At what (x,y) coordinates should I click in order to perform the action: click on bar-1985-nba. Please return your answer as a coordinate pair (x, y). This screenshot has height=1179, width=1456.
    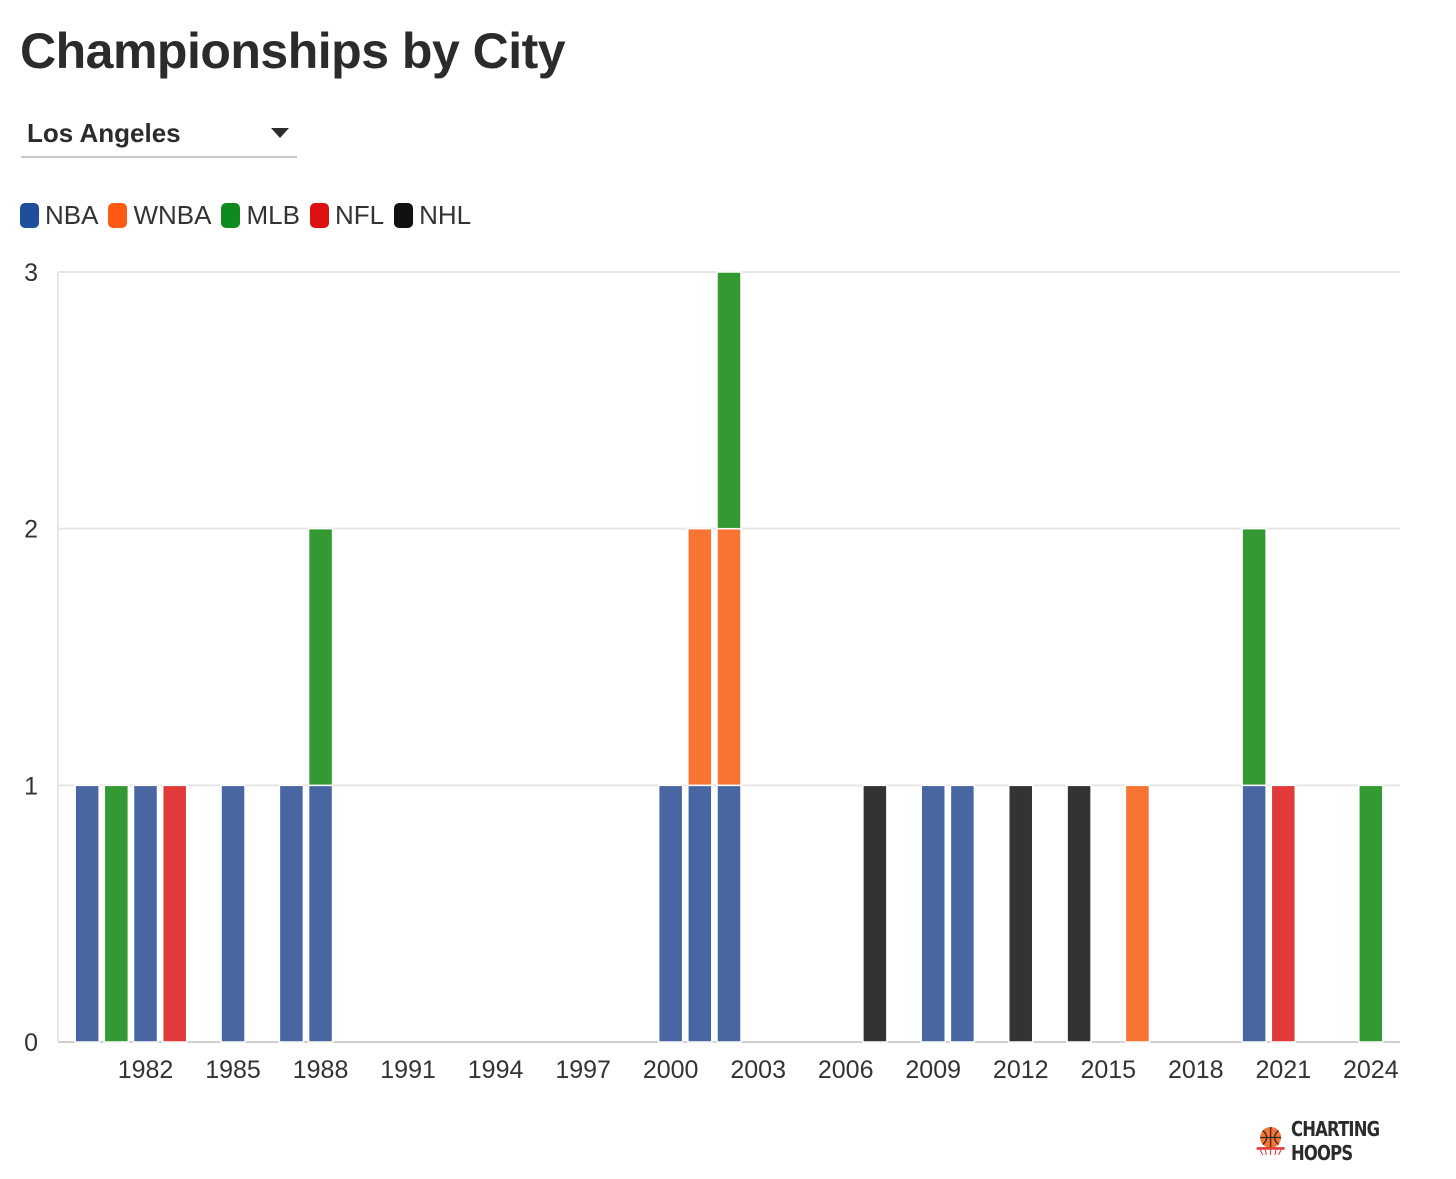
    Looking at the image, I should click on (233, 913).